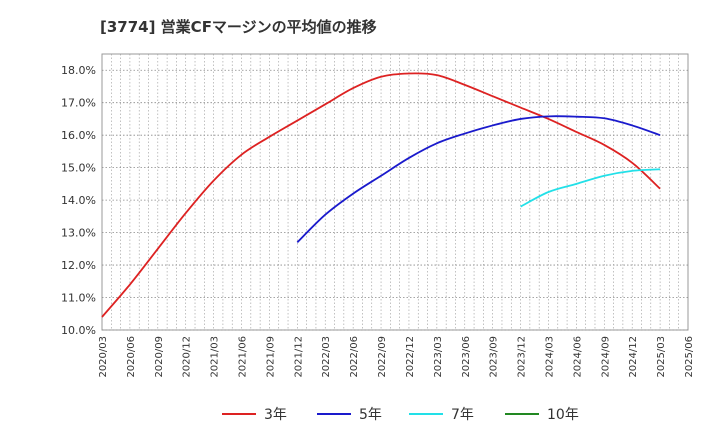  Describe the element at coordinates (577, 357) in the screenshot. I see `x-tick-label: 2024/06` at that location.